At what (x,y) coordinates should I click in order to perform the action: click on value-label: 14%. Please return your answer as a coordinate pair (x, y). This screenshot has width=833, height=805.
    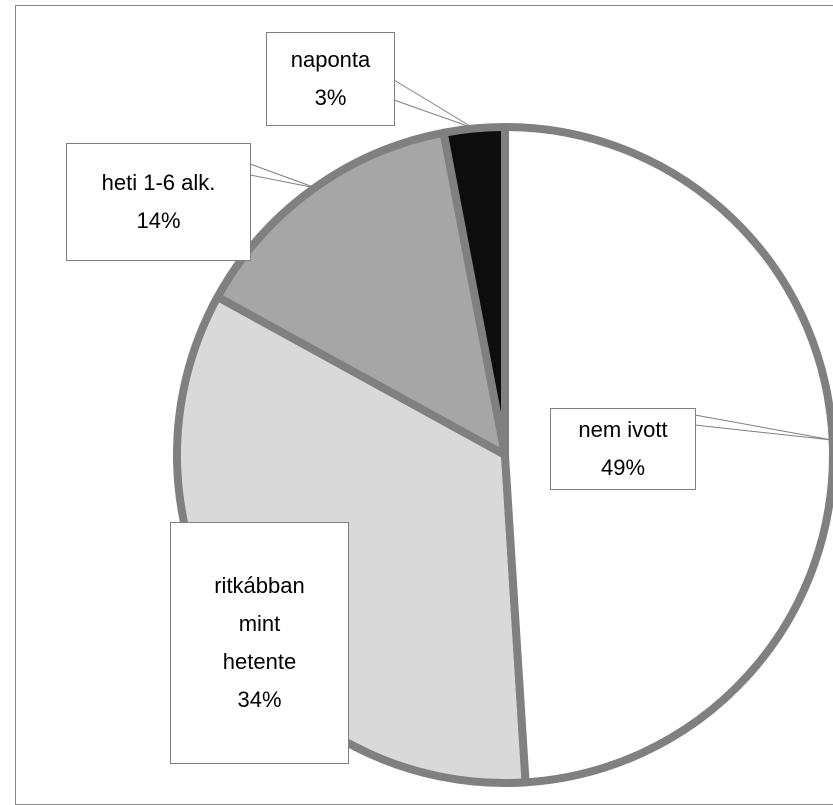
    Looking at the image, I should click on (158, 220).